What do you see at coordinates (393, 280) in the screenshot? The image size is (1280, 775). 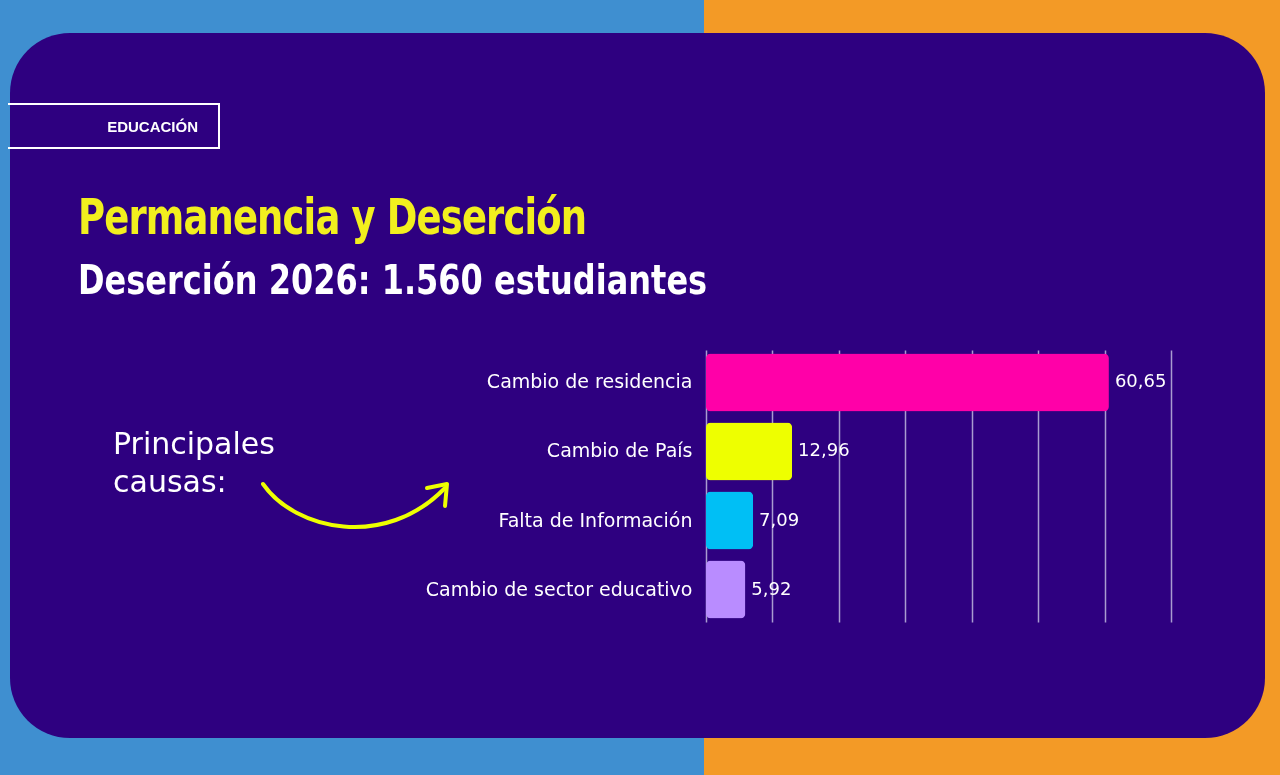 I see `chart-subtitle: Deserción 2026: 1.560 estudiantes` at bounding box center [393, 280].